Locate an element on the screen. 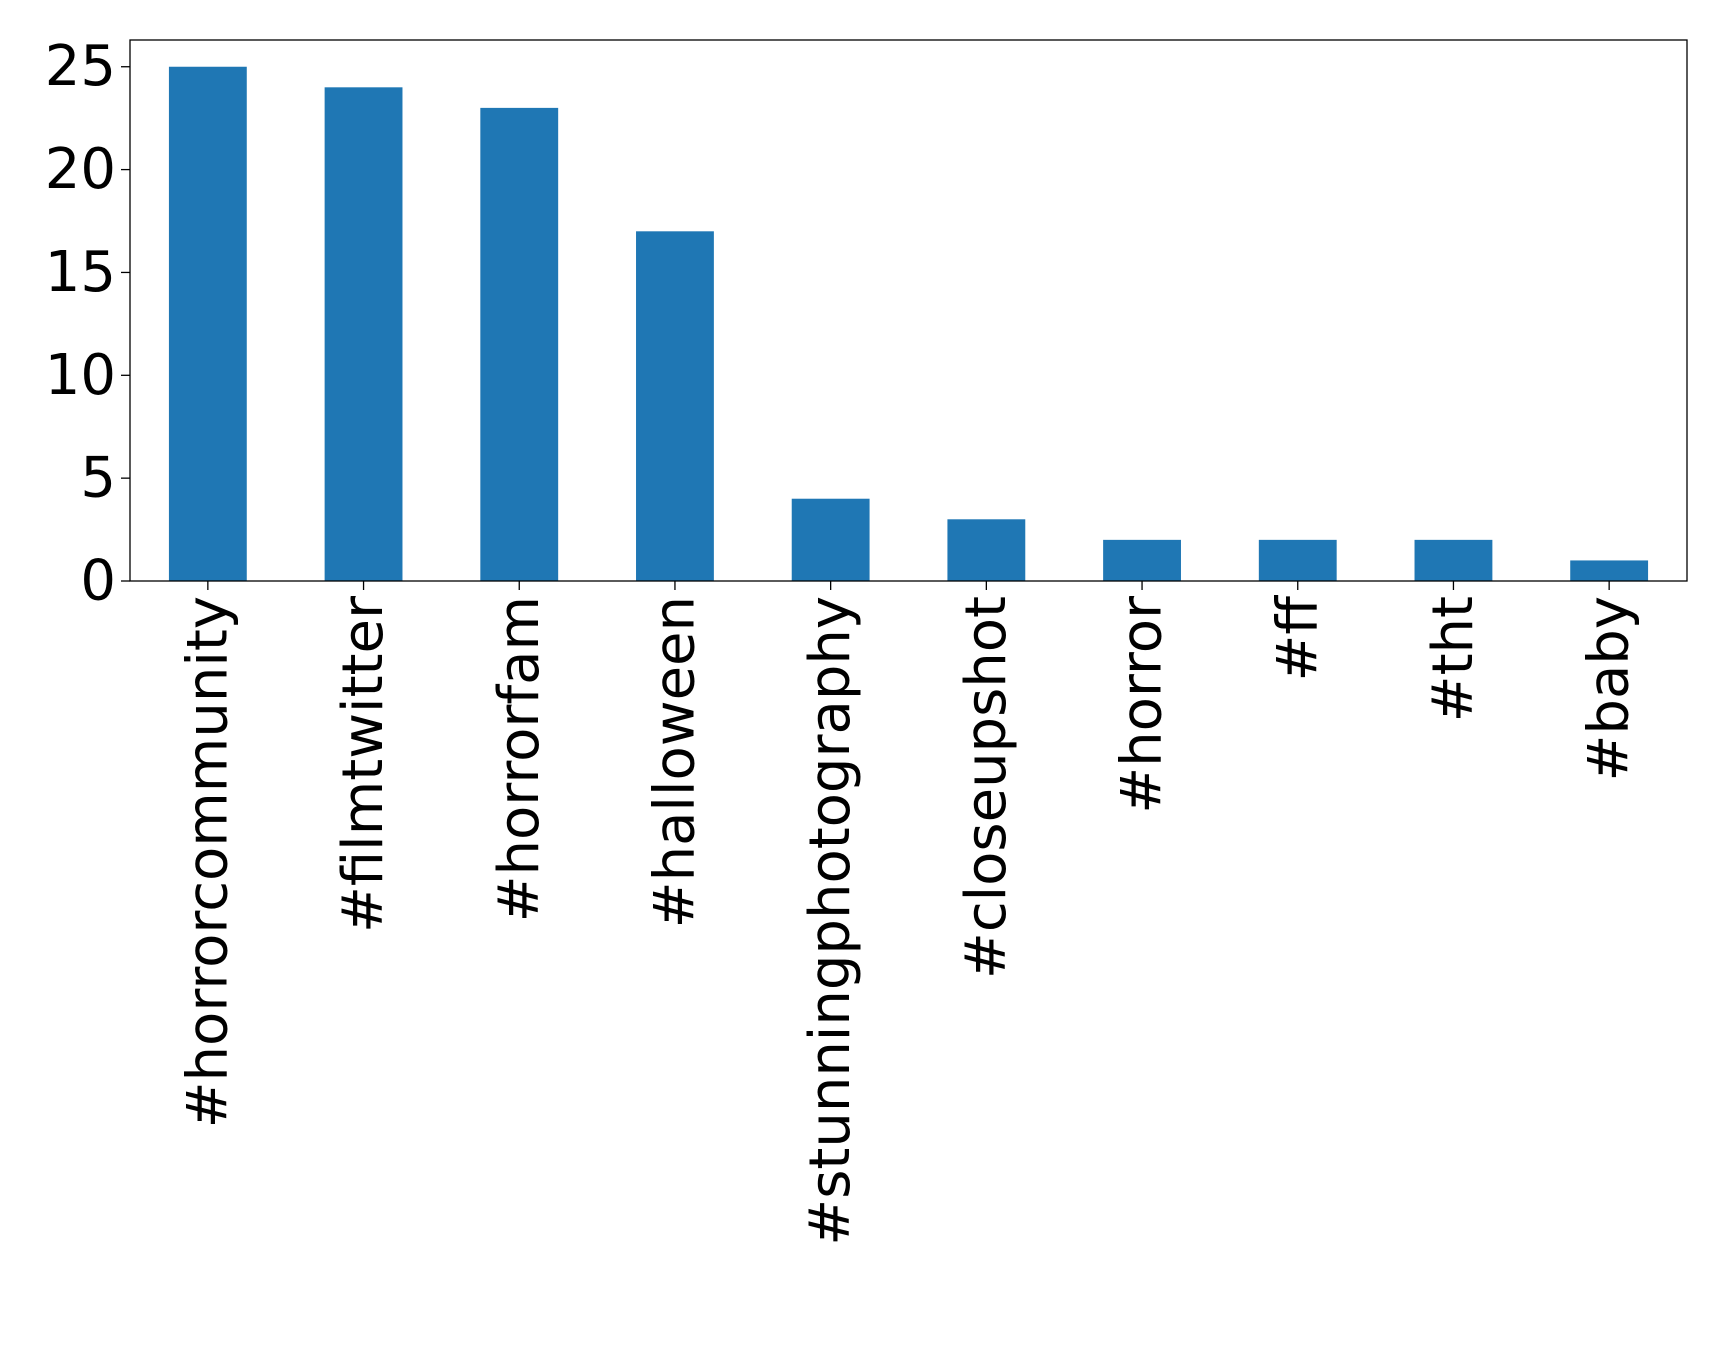 The image size is (1719, 1352). x-tick-label: #filmtwitter is located at coordinates (363, 764).